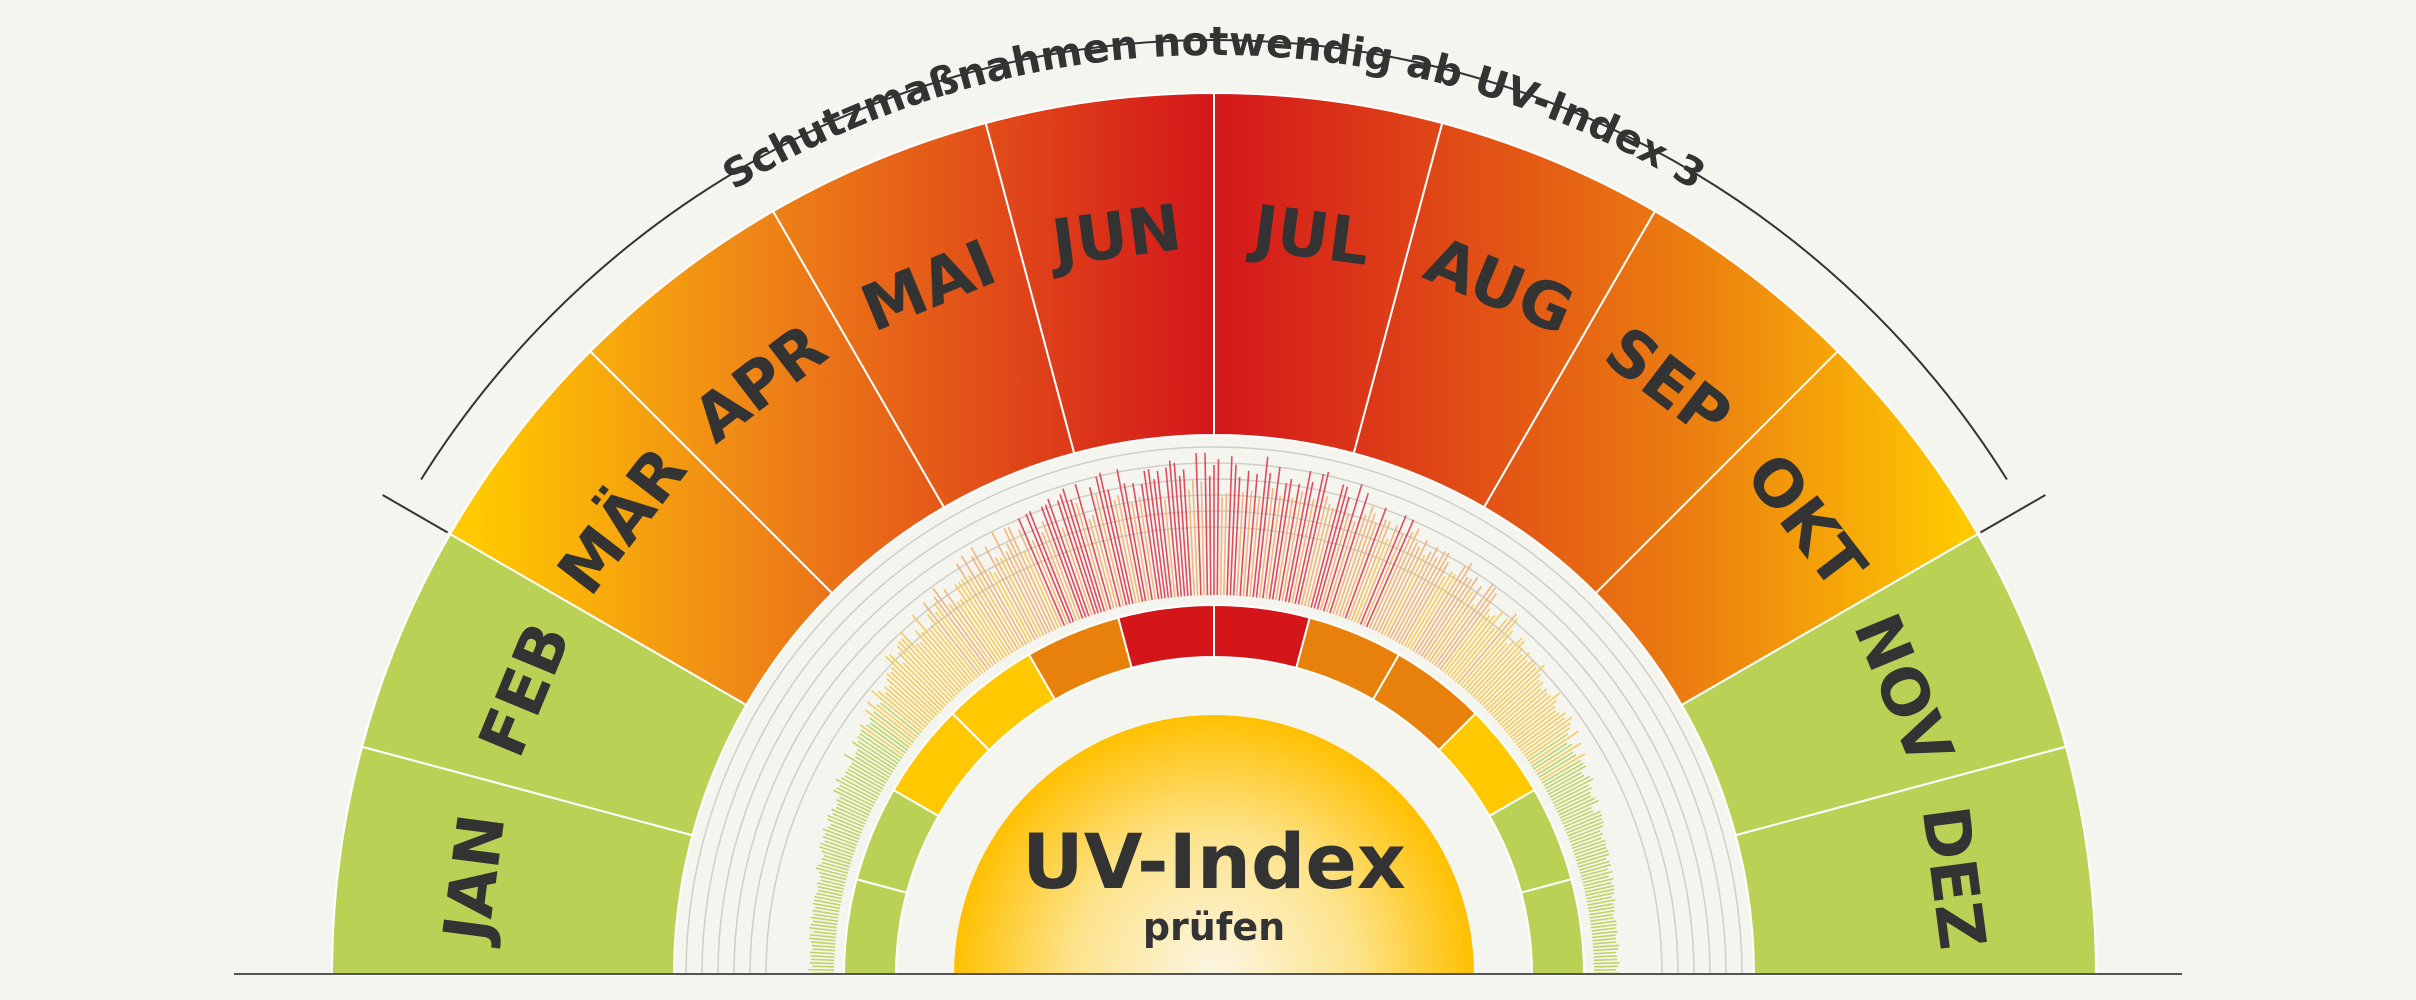 The height and width of the screenshot is (1000, 2416). What do you see at coordinates (1214, 927) in the screenshot?
I see `uv-index-subtitle: prüfen` at bounding box center [1214, 927].